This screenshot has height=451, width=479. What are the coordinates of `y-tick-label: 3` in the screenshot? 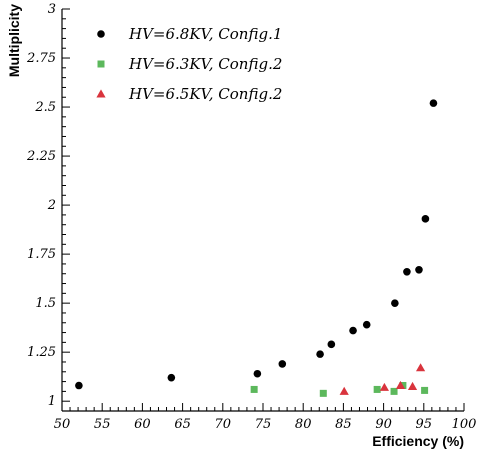 It's located at (52, 9).